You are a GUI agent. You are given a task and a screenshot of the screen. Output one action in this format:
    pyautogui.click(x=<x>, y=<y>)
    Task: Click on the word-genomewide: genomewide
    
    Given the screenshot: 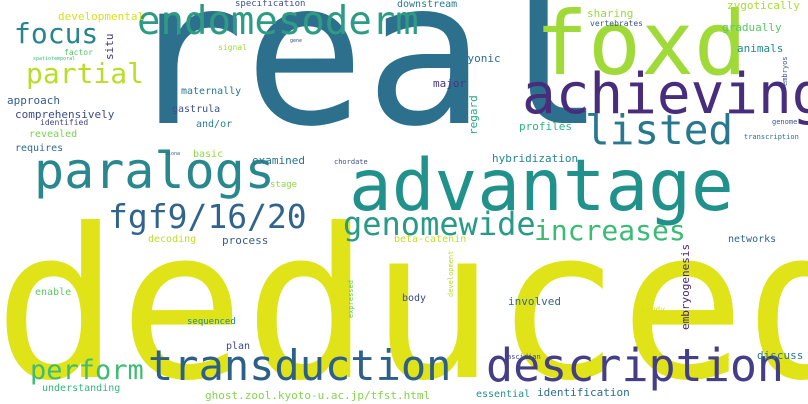 What is the action you would take?
    pyautogui.click(x=439, y=224)
    